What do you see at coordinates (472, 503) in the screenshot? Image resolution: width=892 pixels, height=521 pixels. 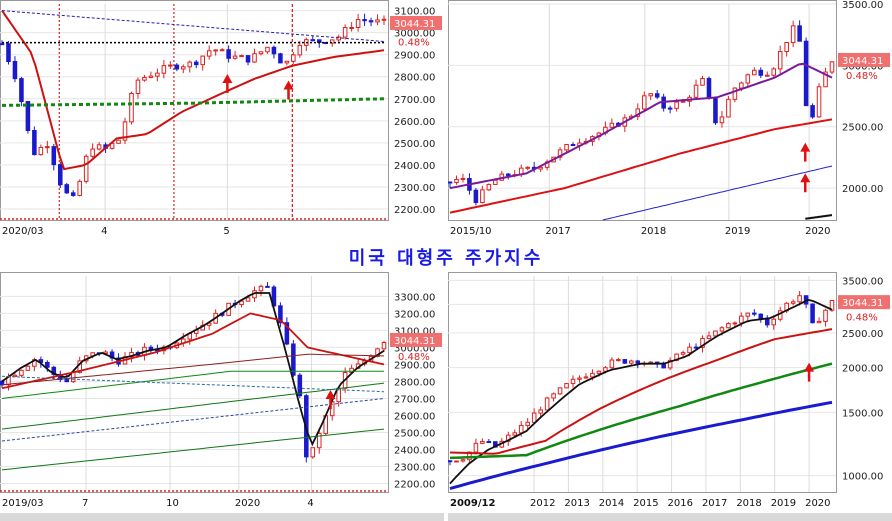 I see `x-tick-label: 2009/12` at bounding box center [472, 503].